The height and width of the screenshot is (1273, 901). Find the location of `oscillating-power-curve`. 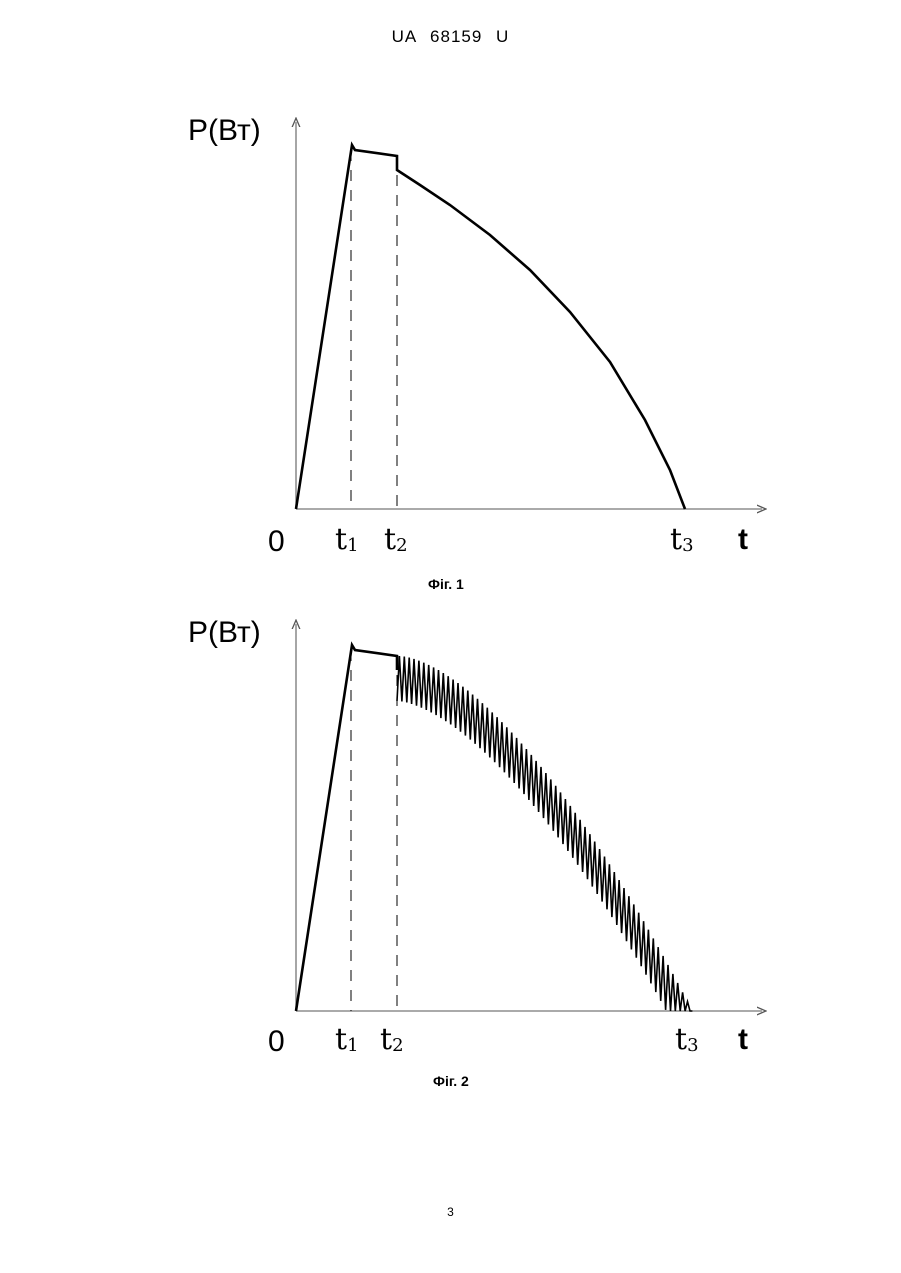

oscillating-power-curve is located at coordinates (544, 833).